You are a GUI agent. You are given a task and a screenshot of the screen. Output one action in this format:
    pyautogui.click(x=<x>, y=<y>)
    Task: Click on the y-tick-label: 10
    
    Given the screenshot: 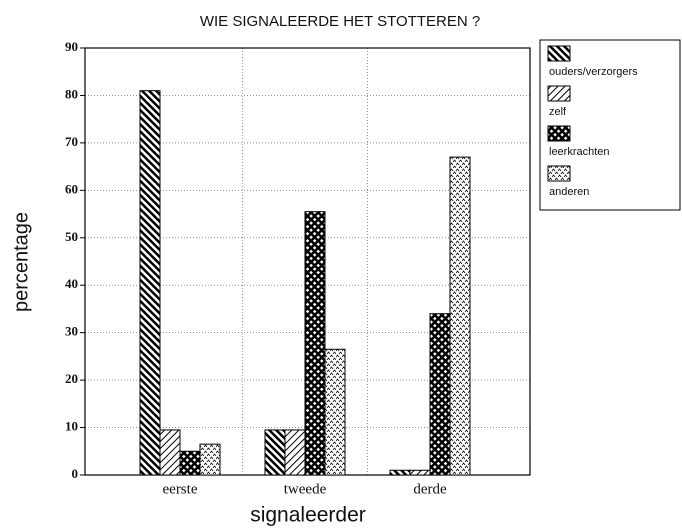 What is the action you would take?
    pyautogui.click(x=71, y=426)
    